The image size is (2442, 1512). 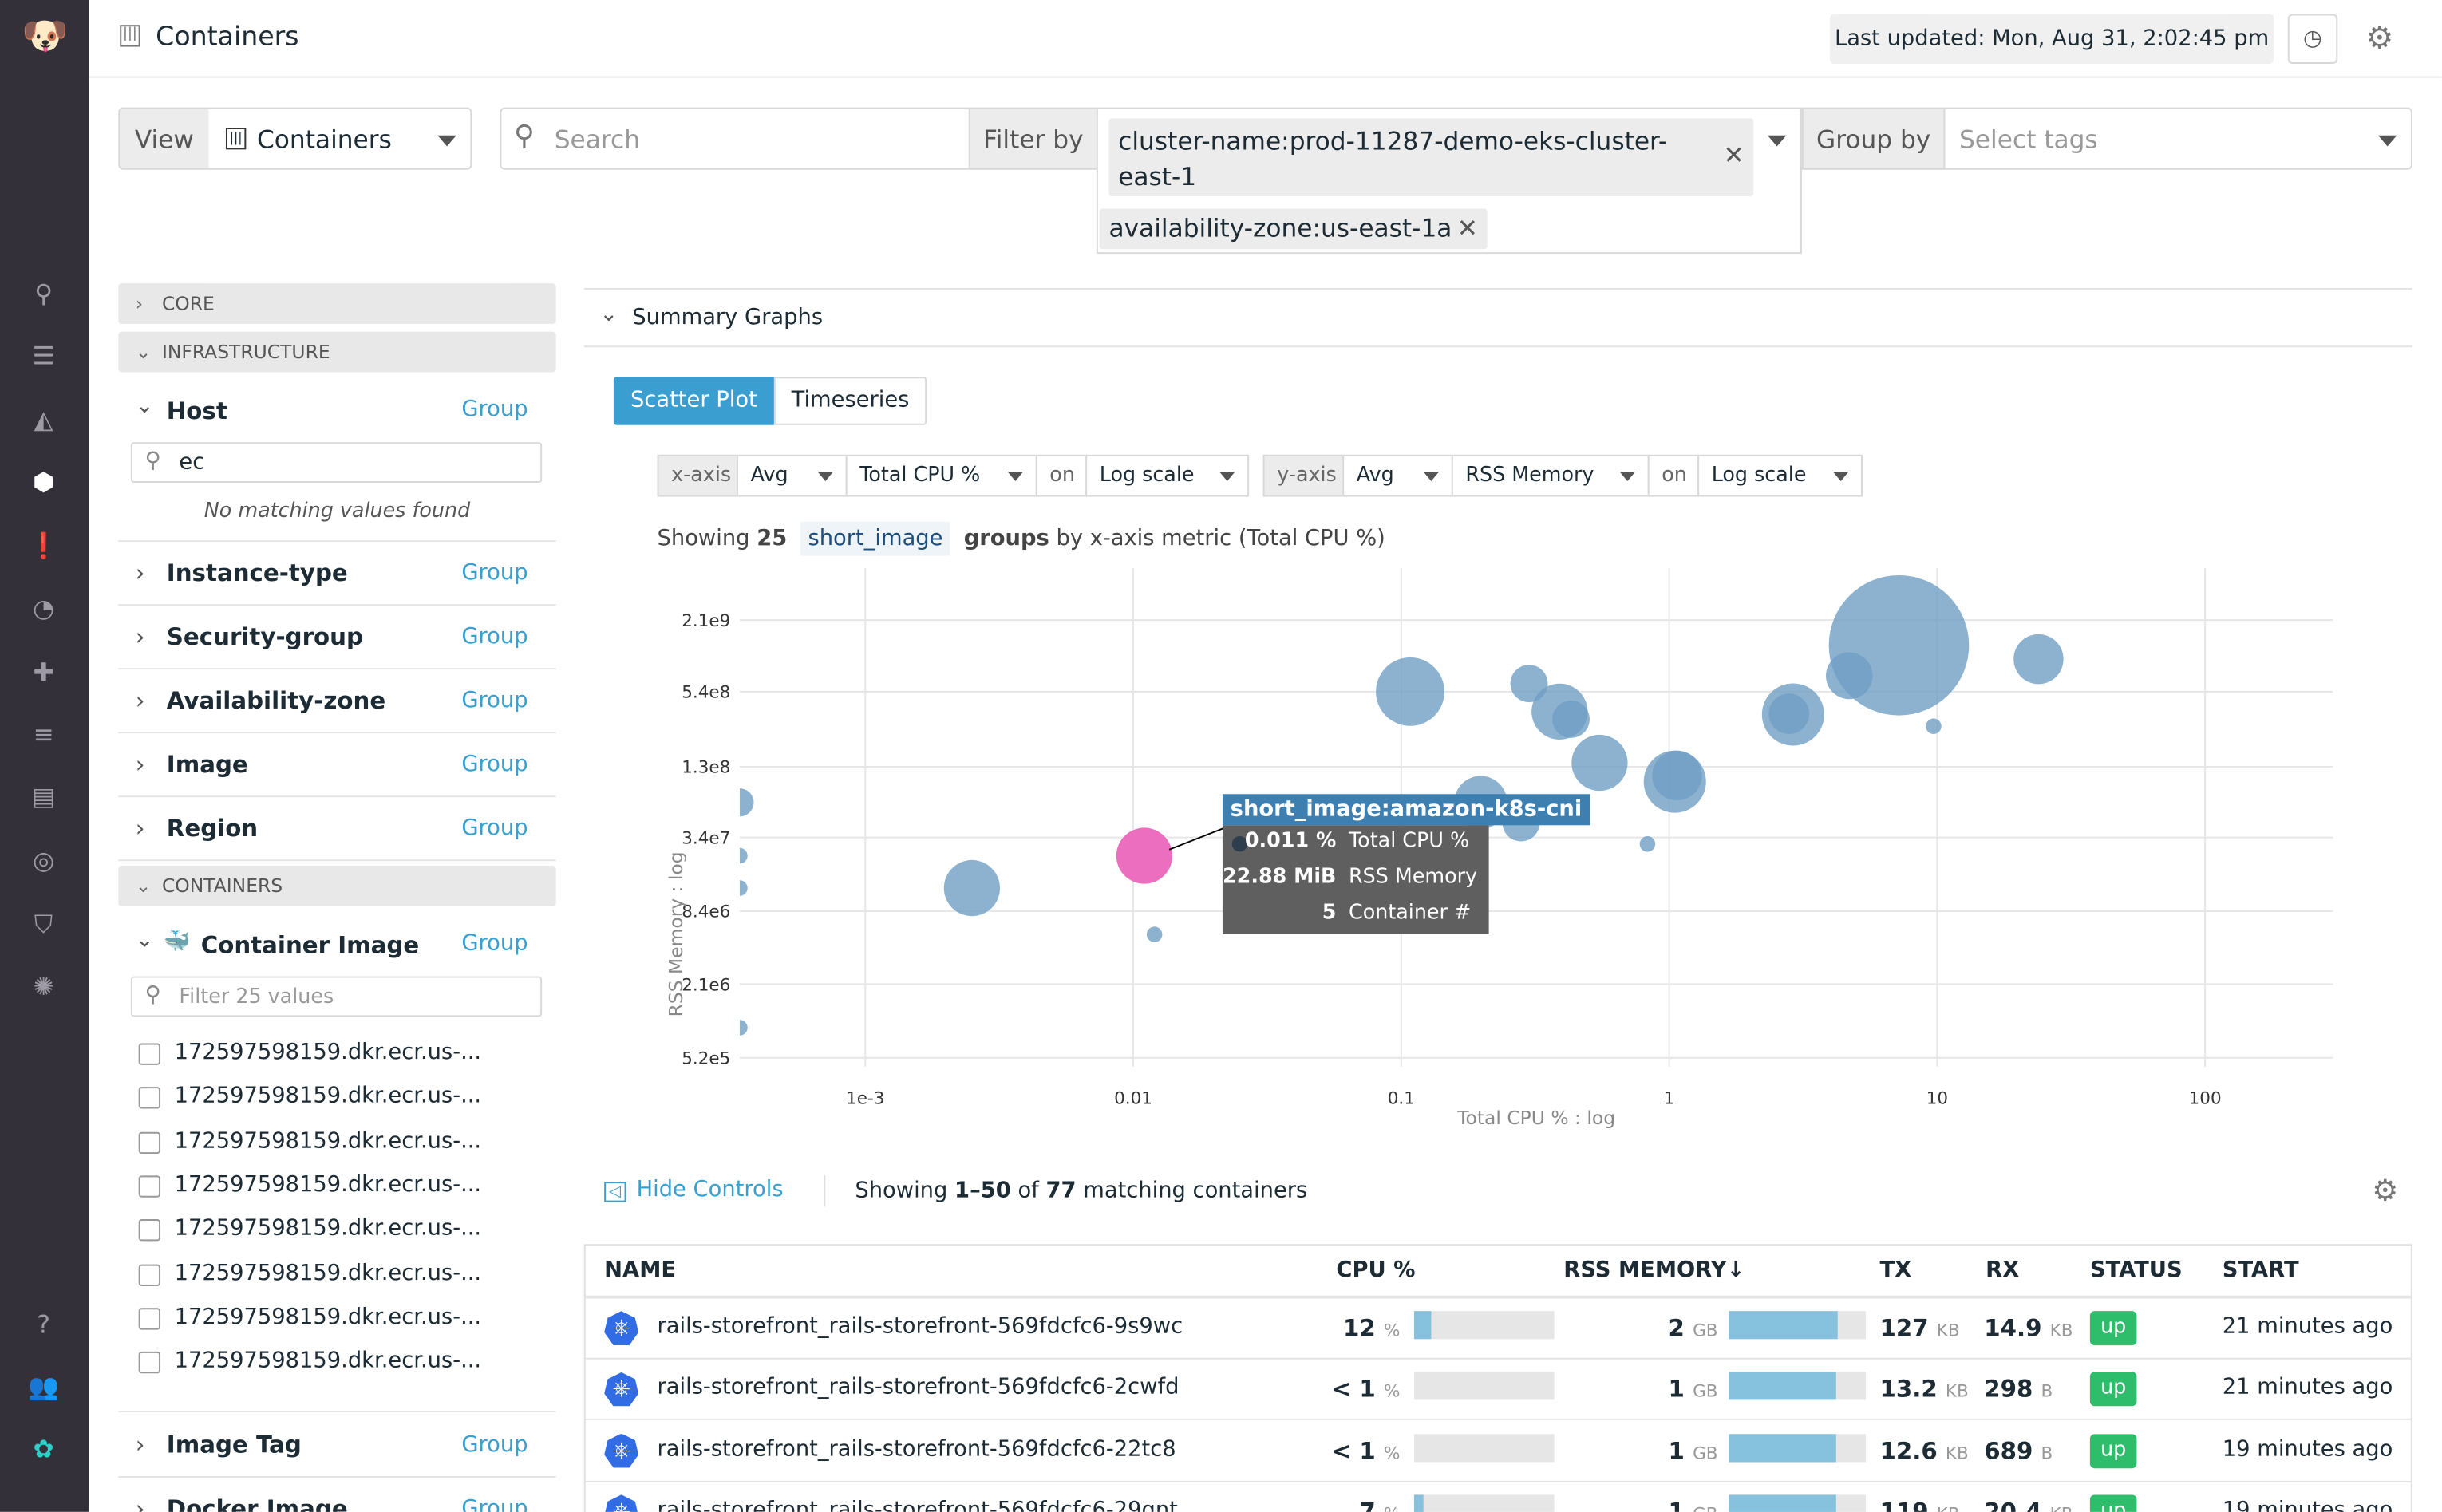 What do you see at coordinates (1777, 141) in the screenshot?
I see `chevron-down-icon` at bounding box center [1777, 141].